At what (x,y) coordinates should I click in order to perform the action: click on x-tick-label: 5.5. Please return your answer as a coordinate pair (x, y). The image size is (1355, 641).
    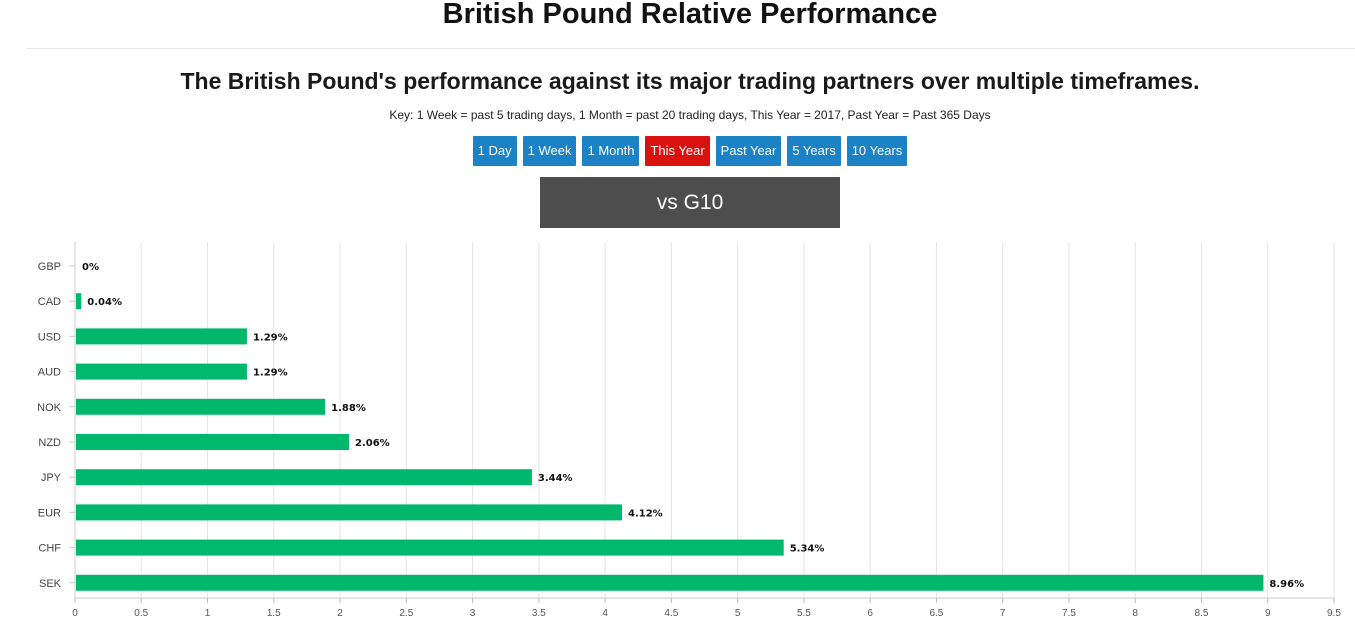
    Looking at the image, I should click on (804, 613).